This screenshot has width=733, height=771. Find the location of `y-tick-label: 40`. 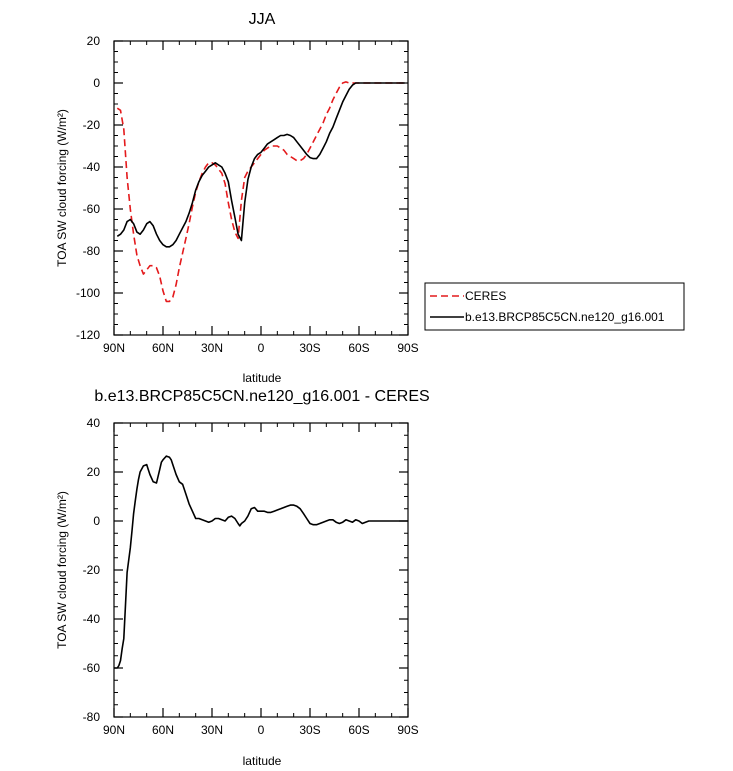

y-tick-label: 40 is located at coordinates (94, 423).